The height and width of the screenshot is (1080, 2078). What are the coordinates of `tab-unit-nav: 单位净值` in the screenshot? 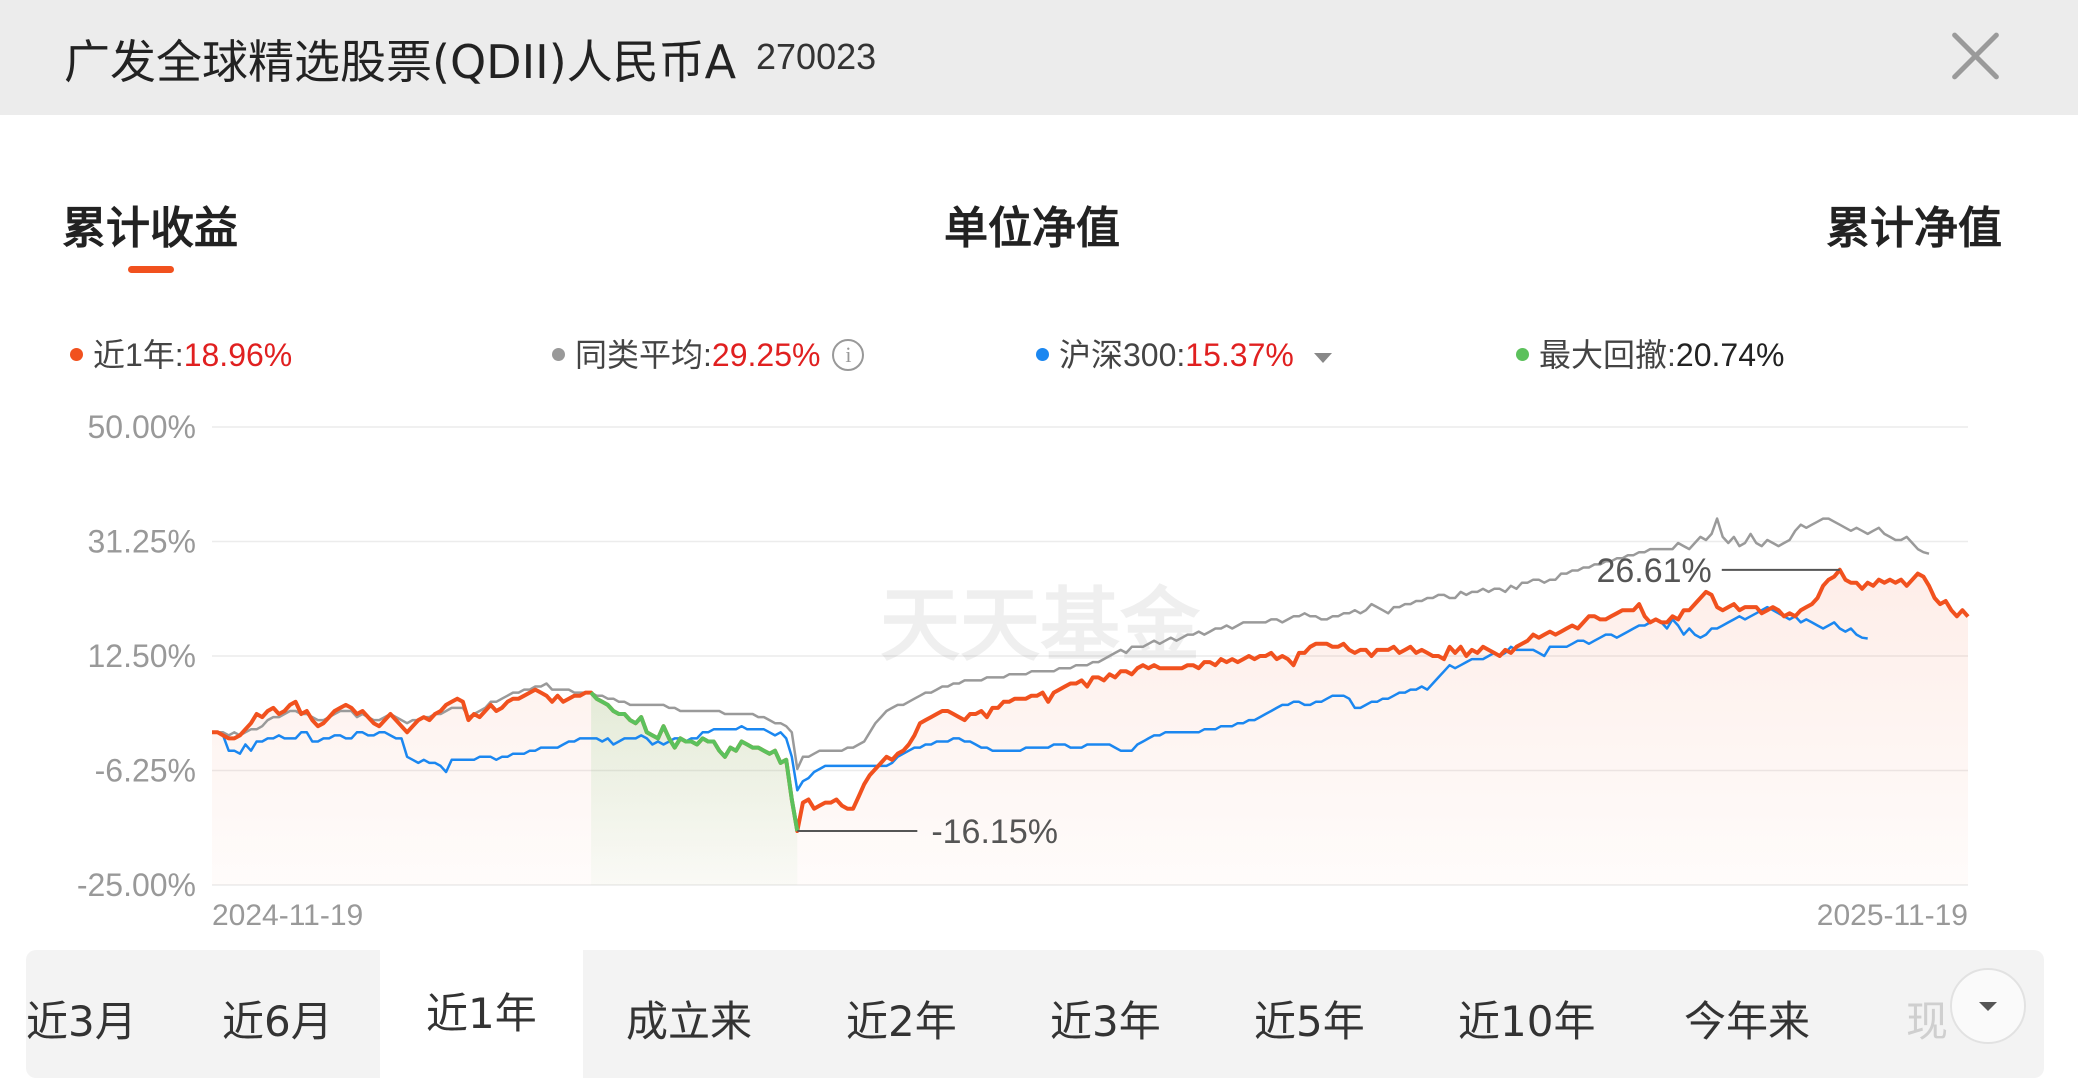 It's located at (1032, 228).